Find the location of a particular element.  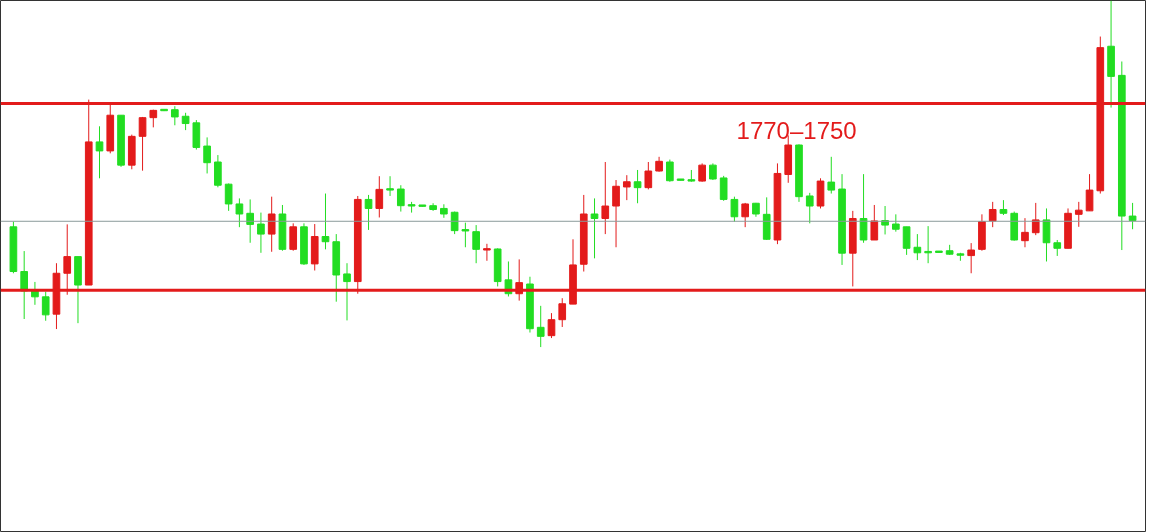

annotation: 1770–1750 is located at coordinates (796, 130).